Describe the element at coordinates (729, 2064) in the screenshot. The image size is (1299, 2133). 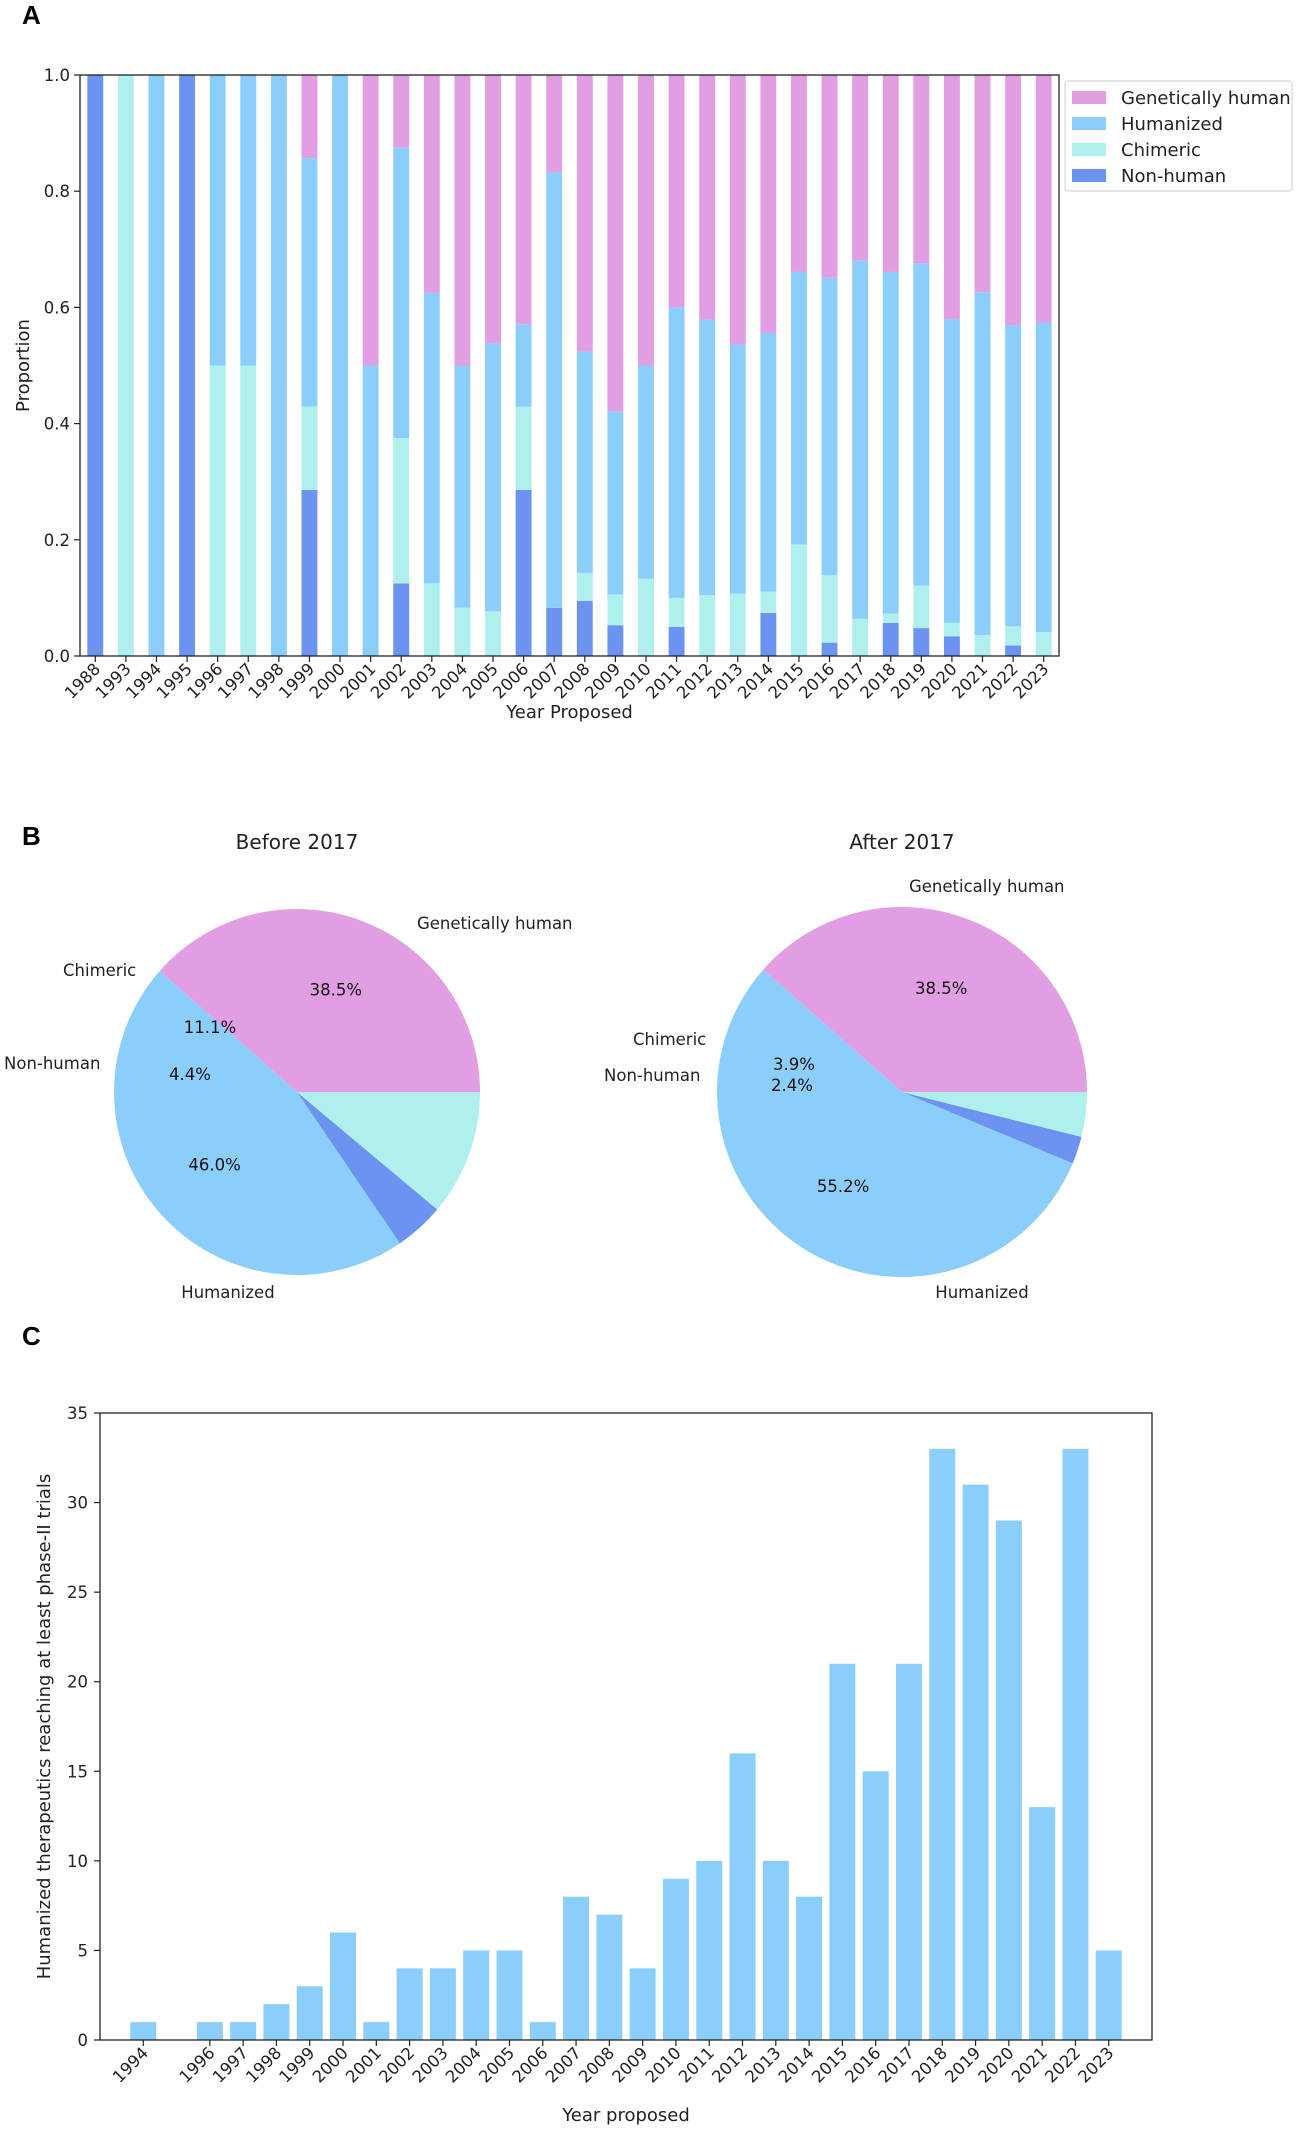
I see `x-tick-label: 2012` at that location.